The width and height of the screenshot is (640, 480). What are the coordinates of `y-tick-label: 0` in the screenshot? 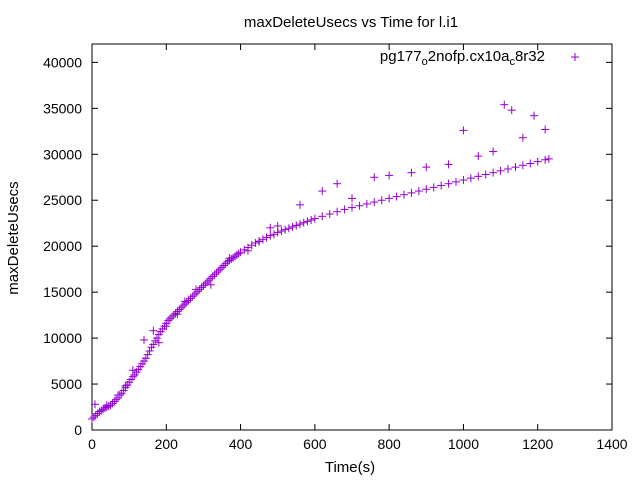 It's located at (78, 430).